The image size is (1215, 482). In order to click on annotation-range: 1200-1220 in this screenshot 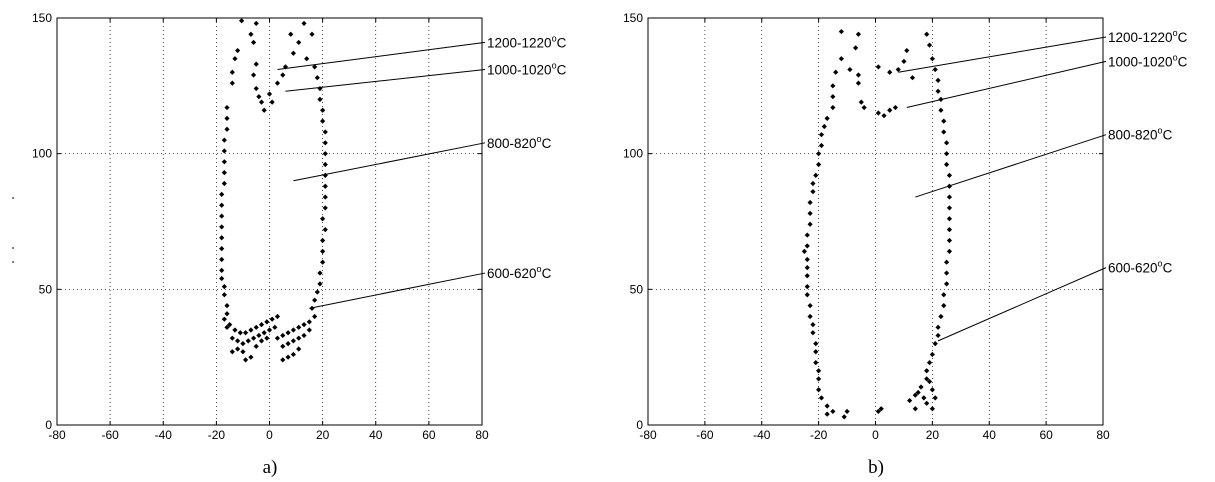, I will do `click(519, 42)`.